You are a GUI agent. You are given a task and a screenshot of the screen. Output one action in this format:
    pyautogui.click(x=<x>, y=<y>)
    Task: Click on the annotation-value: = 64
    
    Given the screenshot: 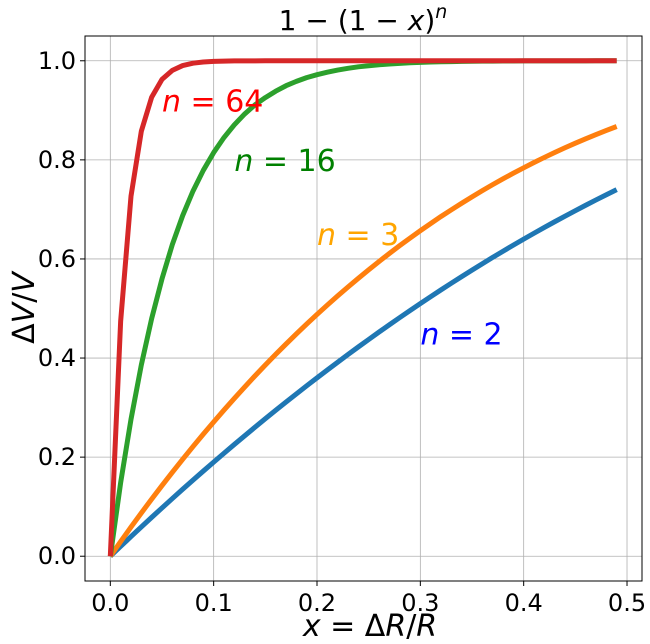 What is the action you would take?
    pyautogui.click(x=222, y=101)
    